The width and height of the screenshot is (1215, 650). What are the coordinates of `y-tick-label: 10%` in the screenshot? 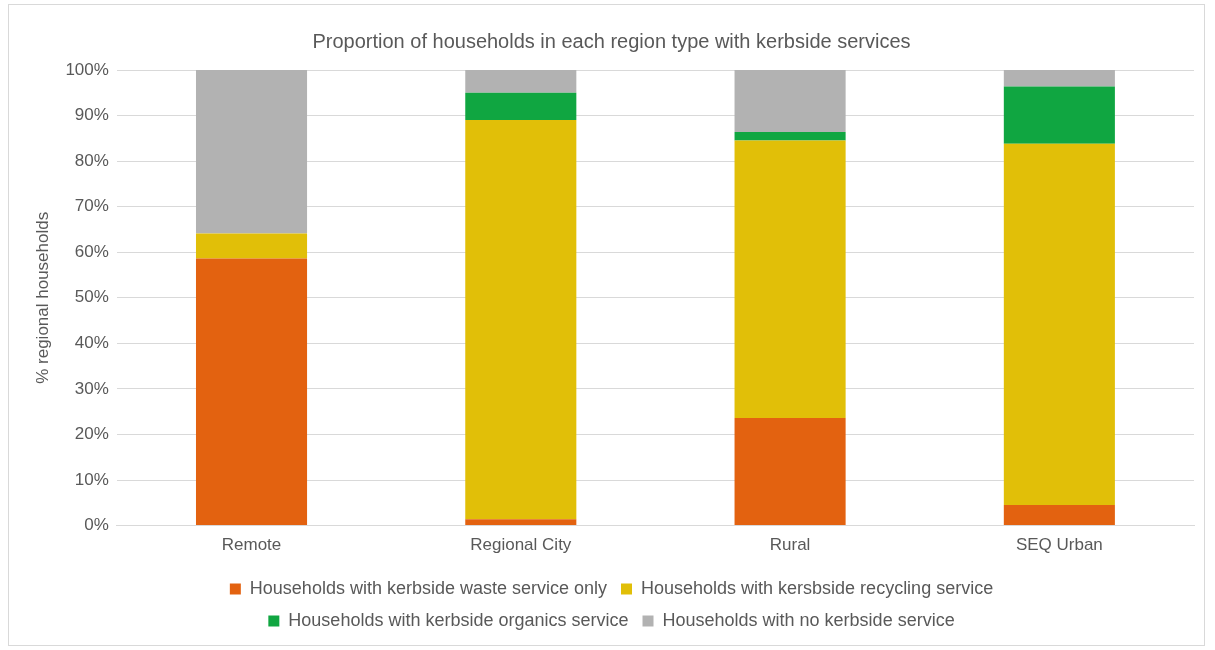 It's located at (91, 479).